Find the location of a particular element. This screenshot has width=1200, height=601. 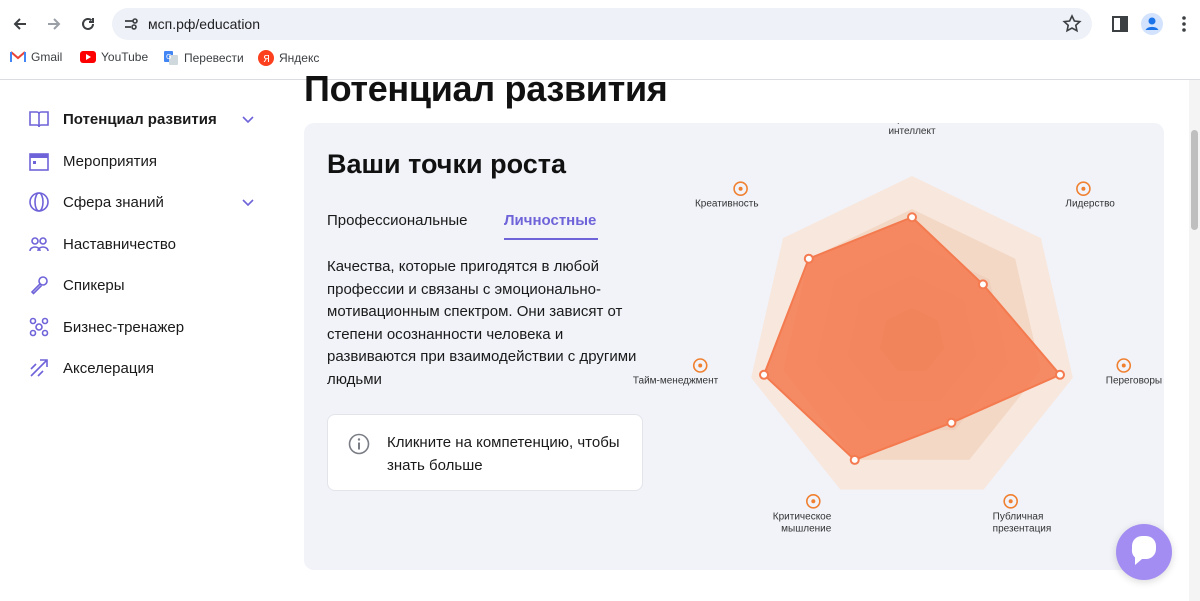

forward-button is located at coordinates (54, 24).